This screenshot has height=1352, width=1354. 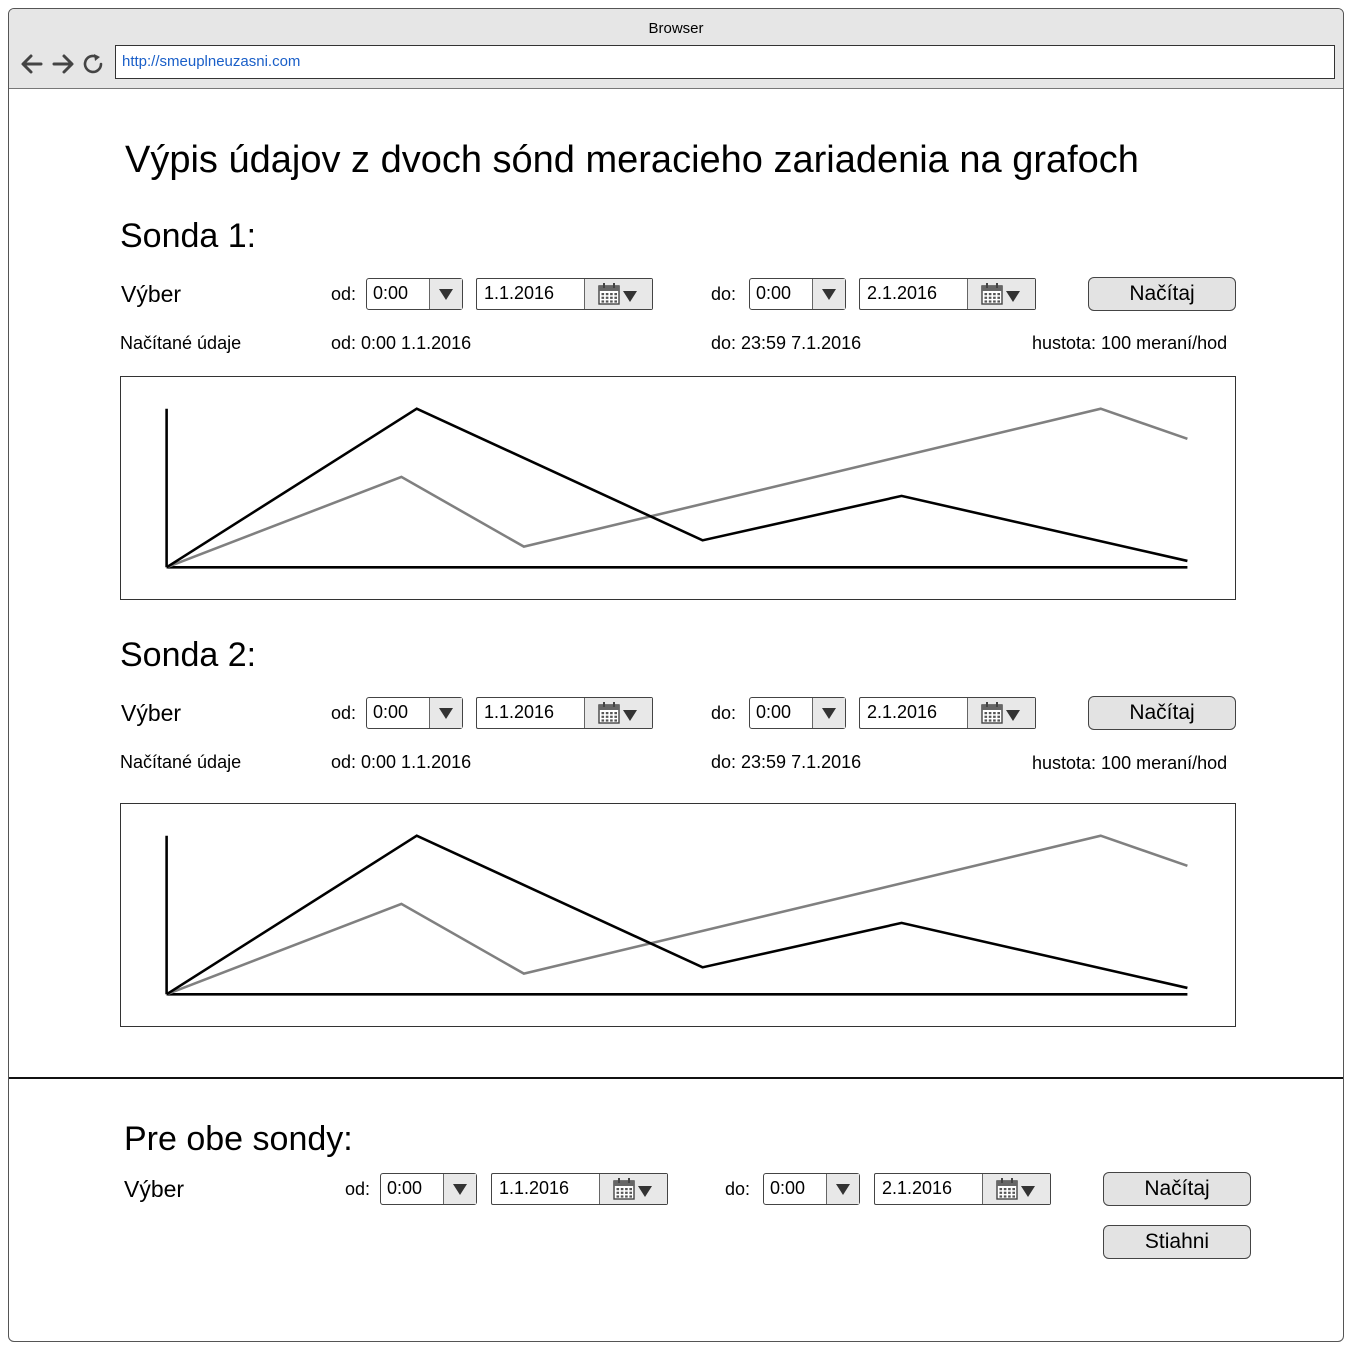 I want to click on both-load-button: Načítaj, so click(x=1177, y=1189).